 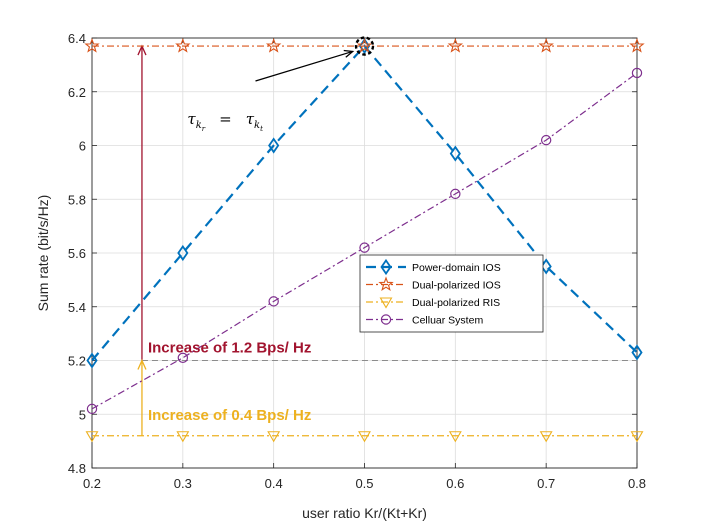 I want to click on x-tick-label: 0.3, so click(x=183, y=483).